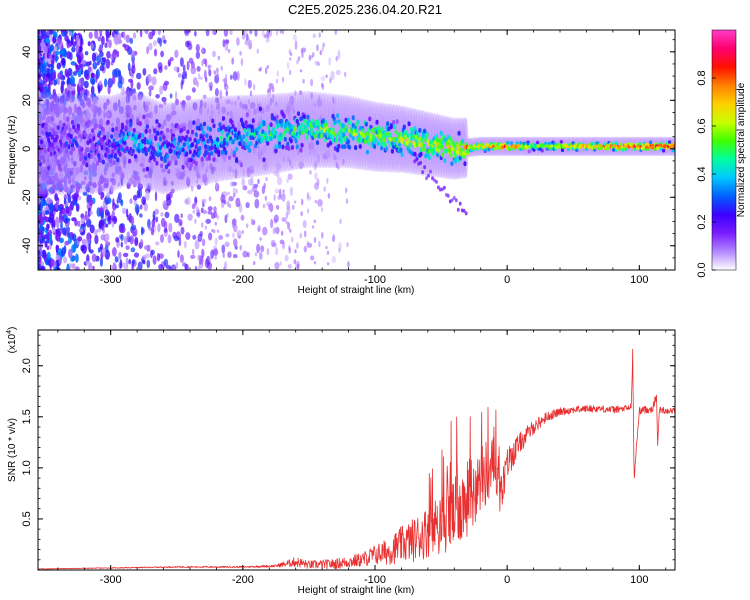 The height and width of the screenshot is (600, 750). I want to click on snr-x-axis-label: Height of straight line (km), so click(356, 590).